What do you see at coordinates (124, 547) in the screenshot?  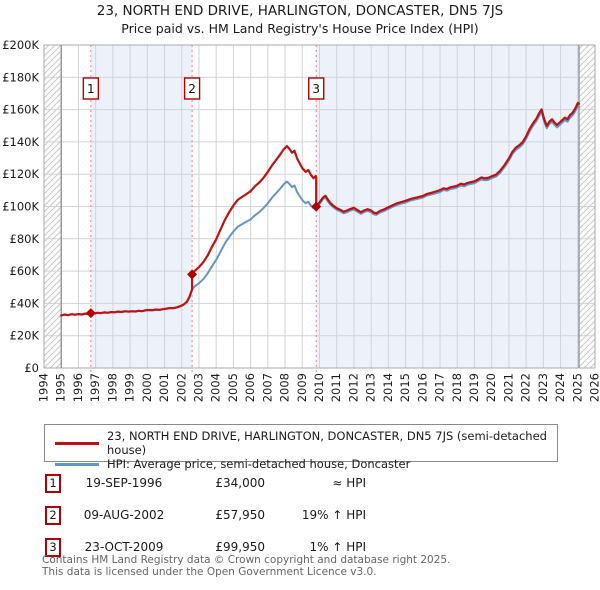 I see `sale-date: 23-OCT-2009` at bounding box center [124, 547].